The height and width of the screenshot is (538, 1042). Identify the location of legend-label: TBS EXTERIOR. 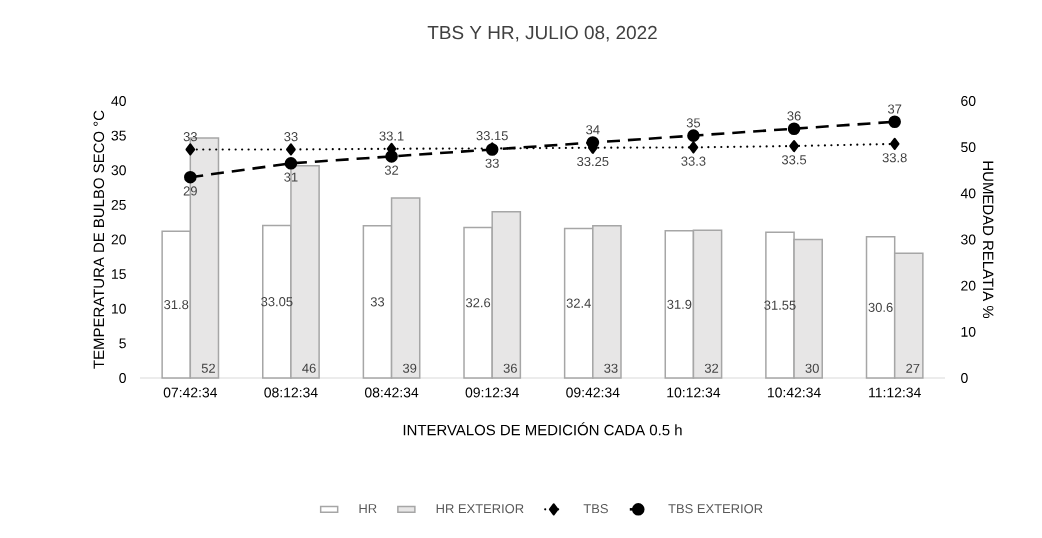
(715, 509).